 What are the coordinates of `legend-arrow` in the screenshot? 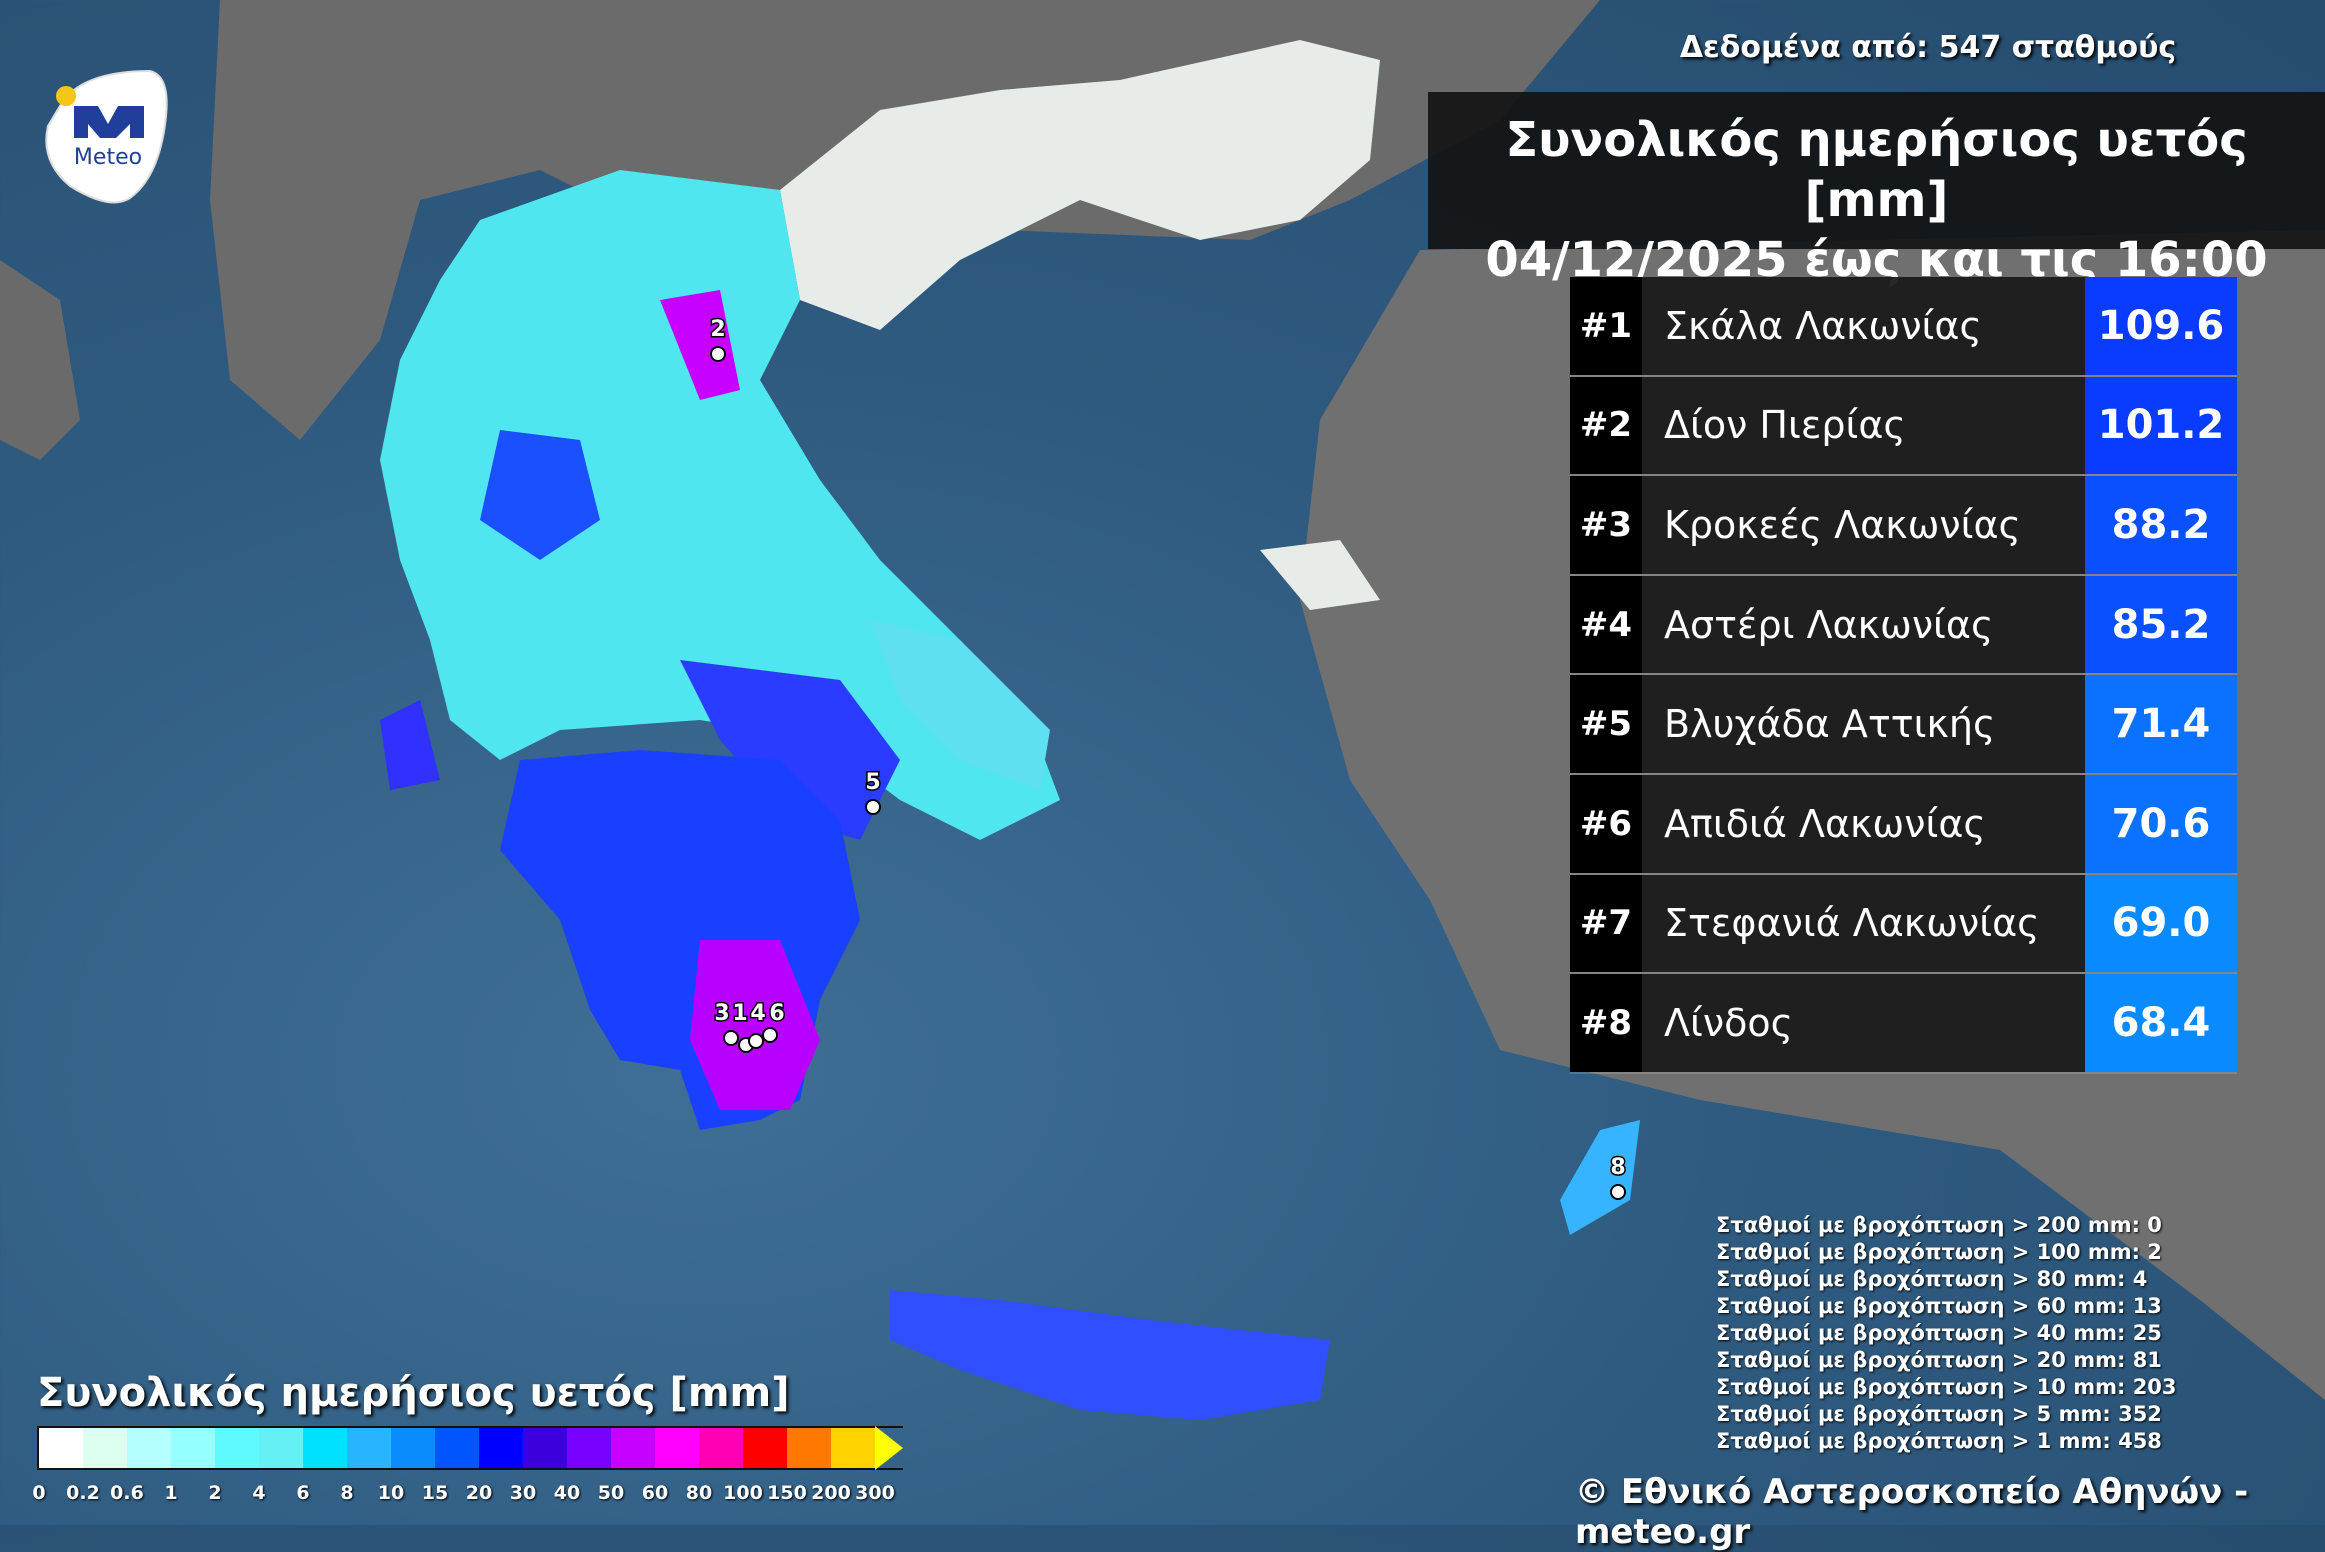 It's located at (889, 1448).